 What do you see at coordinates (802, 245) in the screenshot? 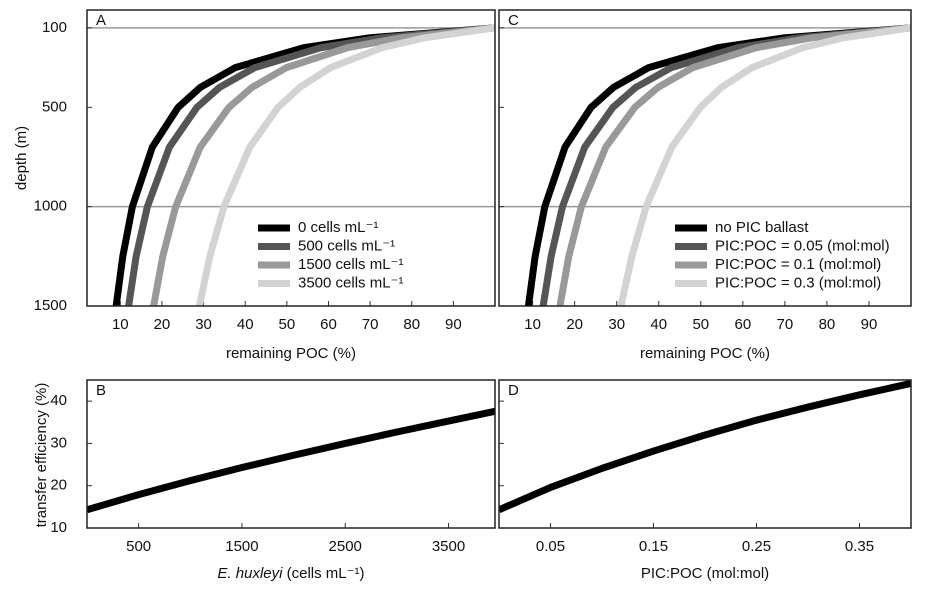
I see `legend-label: PIC:POC = 0.05 (mol:mol)` at bounding box center [802, 245].